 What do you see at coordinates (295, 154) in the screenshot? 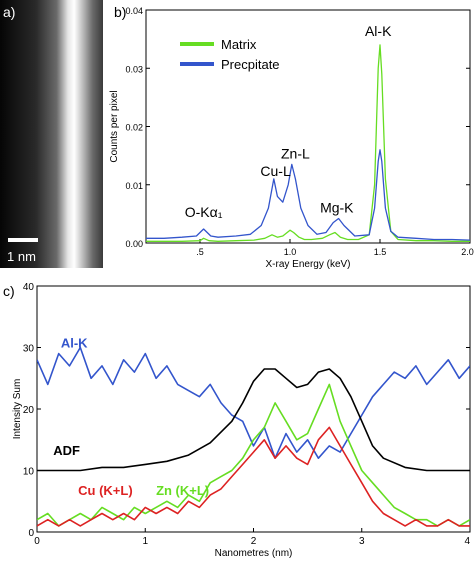
I see `peak-label: Zn-L` at bounding box center [295, 154].